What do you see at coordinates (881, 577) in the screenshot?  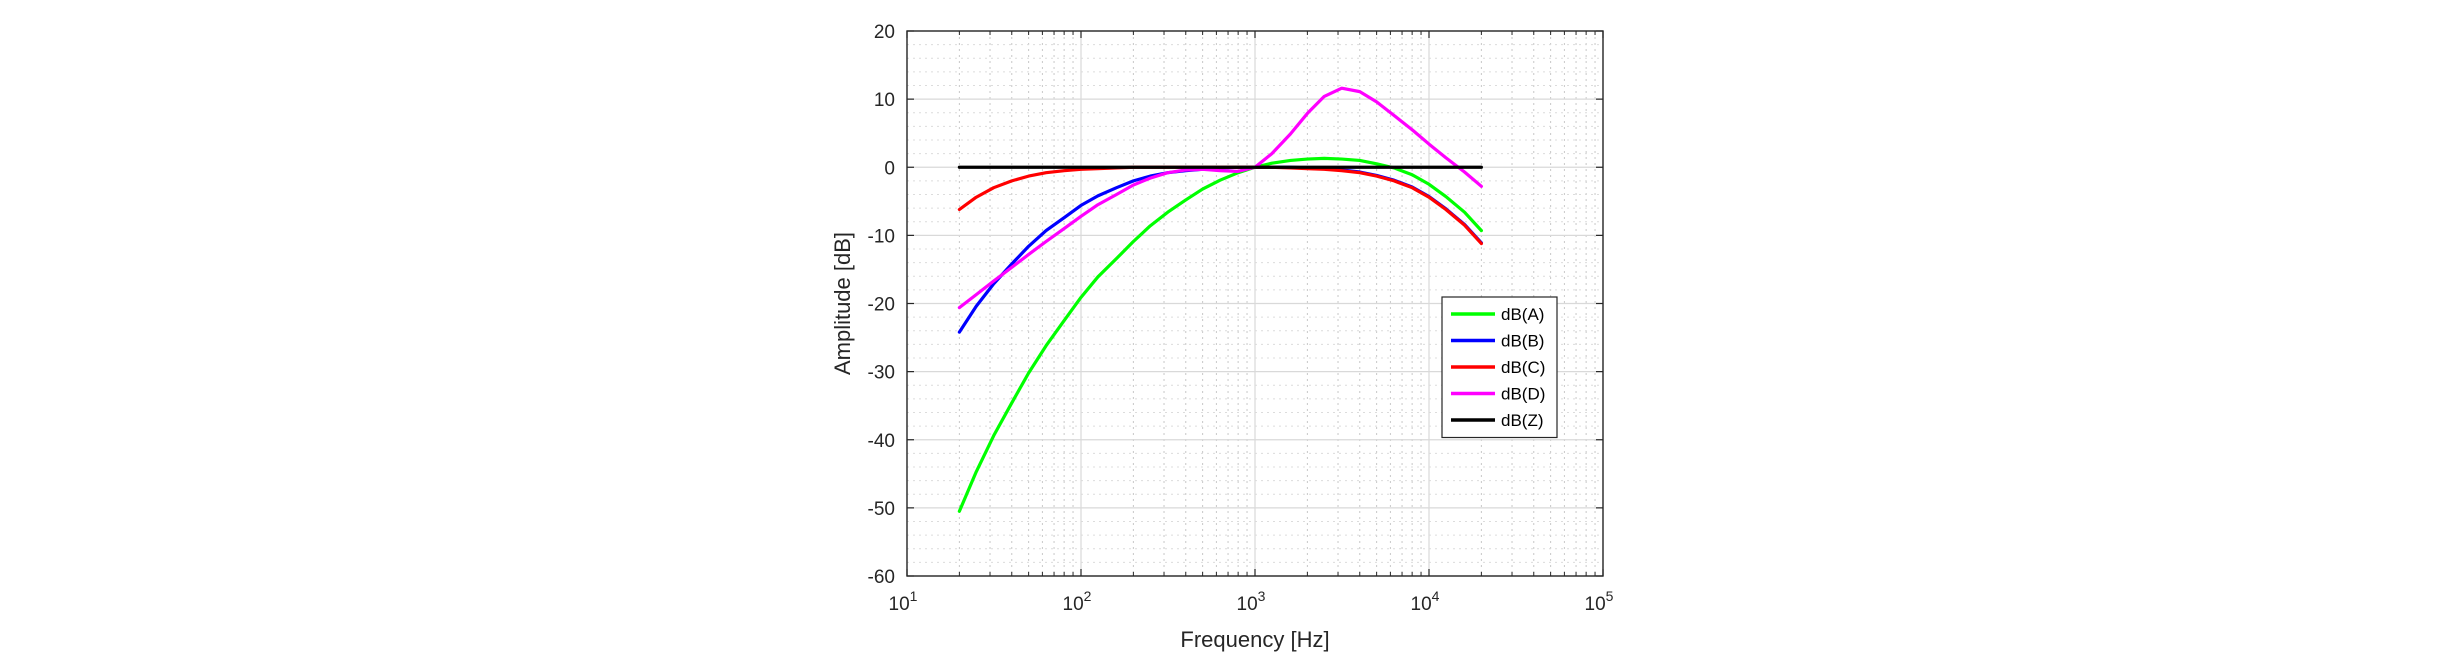 I see `y-tick-label: -60` at bounding box center [881, 577].